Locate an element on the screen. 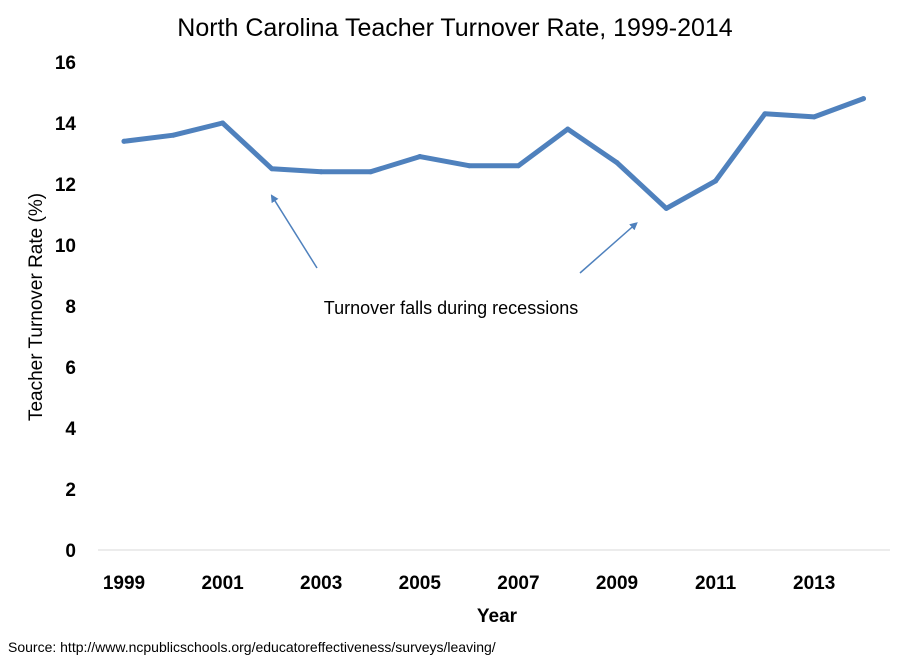 The width and height of the screenshot is (910, 661). y-tick-label: 12 is located at coordinates (65, 185).